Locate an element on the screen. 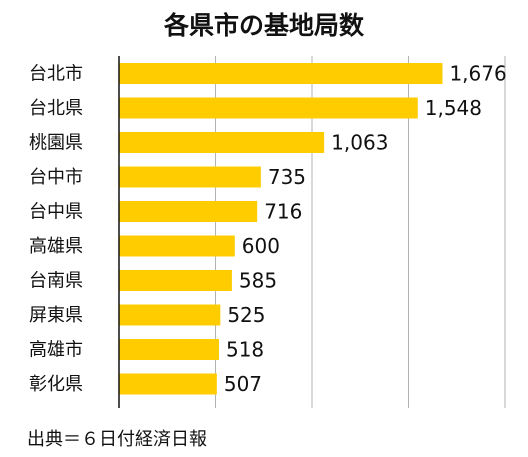 This screenshot has height=457, width=528. category-label: 台中市 is located at coordinates (56, 177).